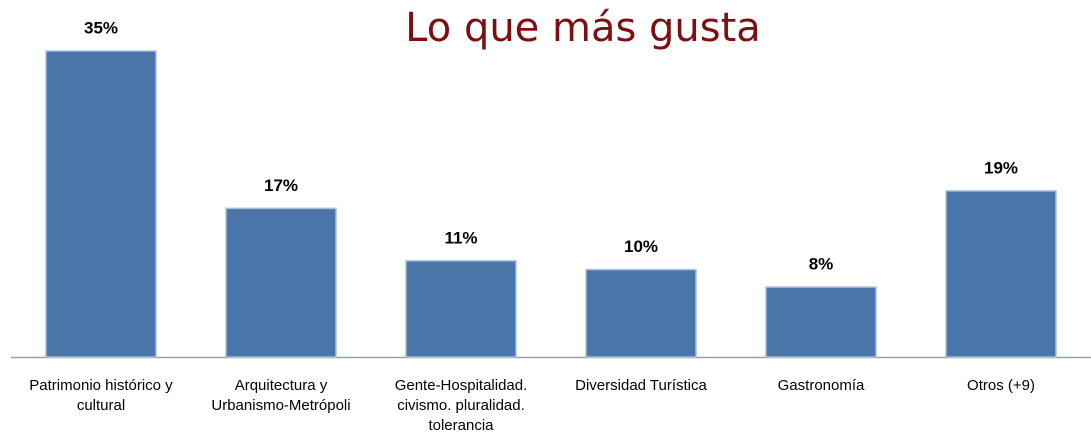 The width and height of the screenshot is (1091, 441). I want to click on x-tick-label: Patrimonio histórico y cultural, so click(101, 395).